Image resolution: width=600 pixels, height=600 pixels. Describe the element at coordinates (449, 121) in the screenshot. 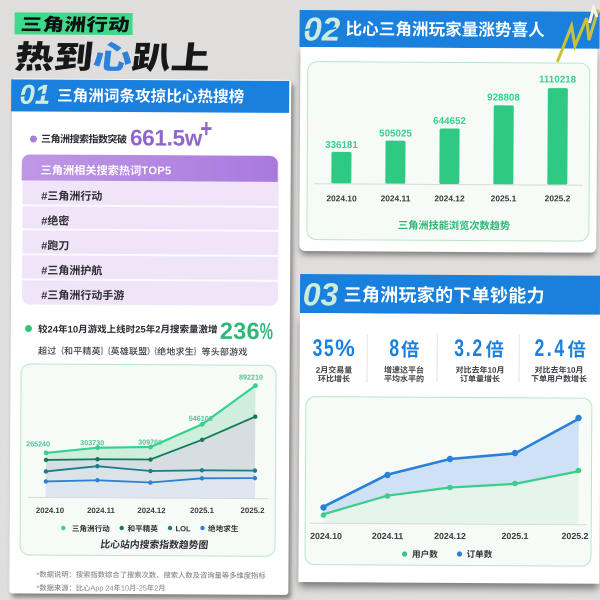

I see `svg-text: 644652` at that location.